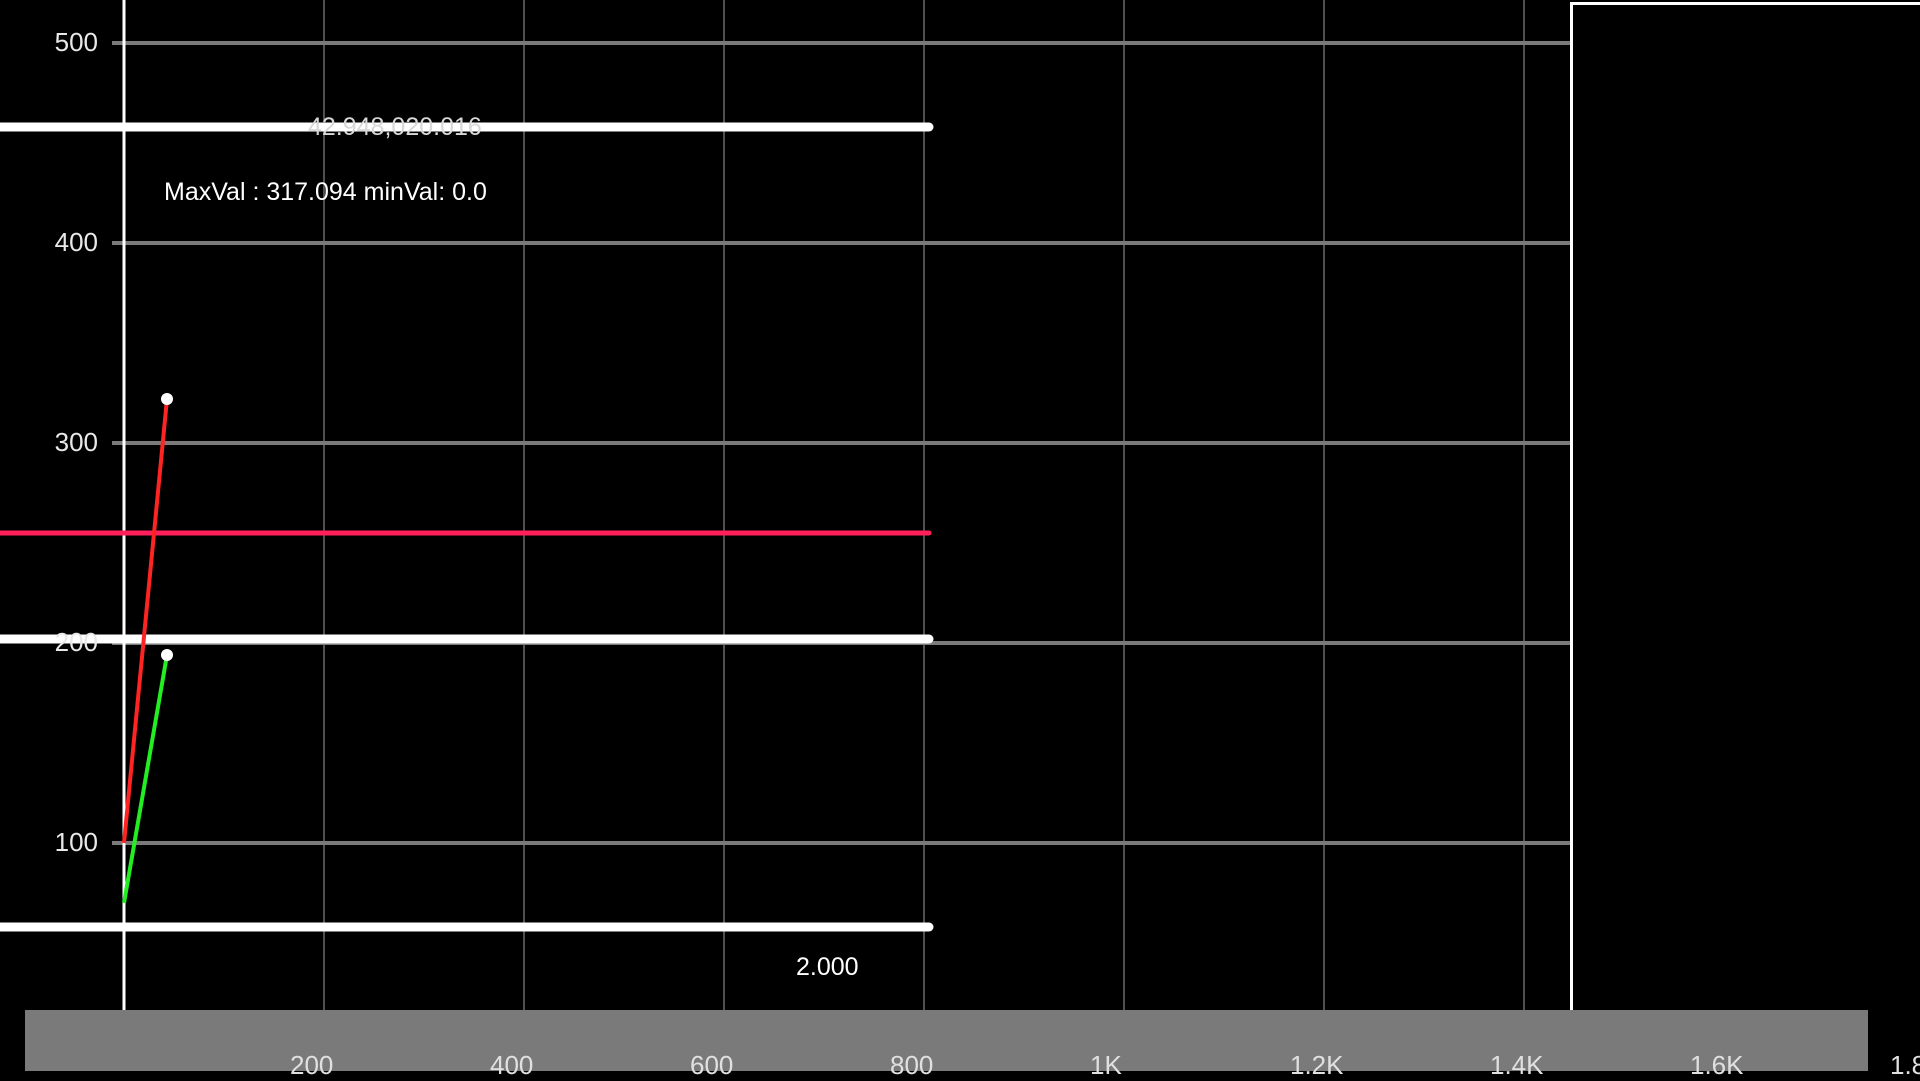 The height and width of the screenshot is (1081, 1920). Describe the element at coordinates (325, 192) in the screenshot. I see `stats-label: MaxVal : 317.094 minVal: 0.0` at that location.